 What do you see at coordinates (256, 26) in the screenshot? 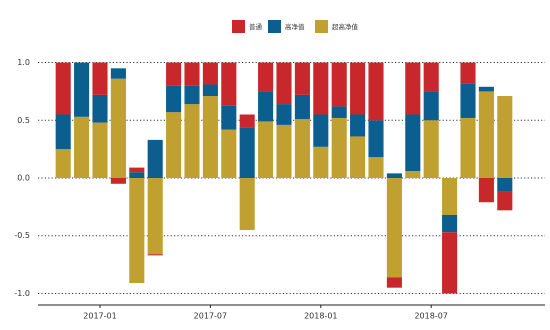
I see `legend-text: 普通` at bounding box center [256, 26].